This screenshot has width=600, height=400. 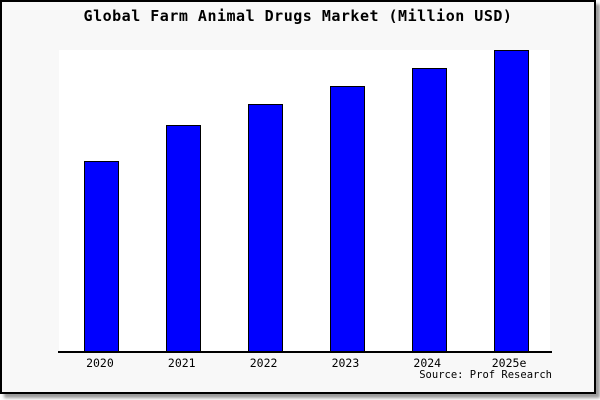 What do you see at coordinates (102, 256) in the screenshot?
I see `bar-2020` at bounding box center [102, 256].